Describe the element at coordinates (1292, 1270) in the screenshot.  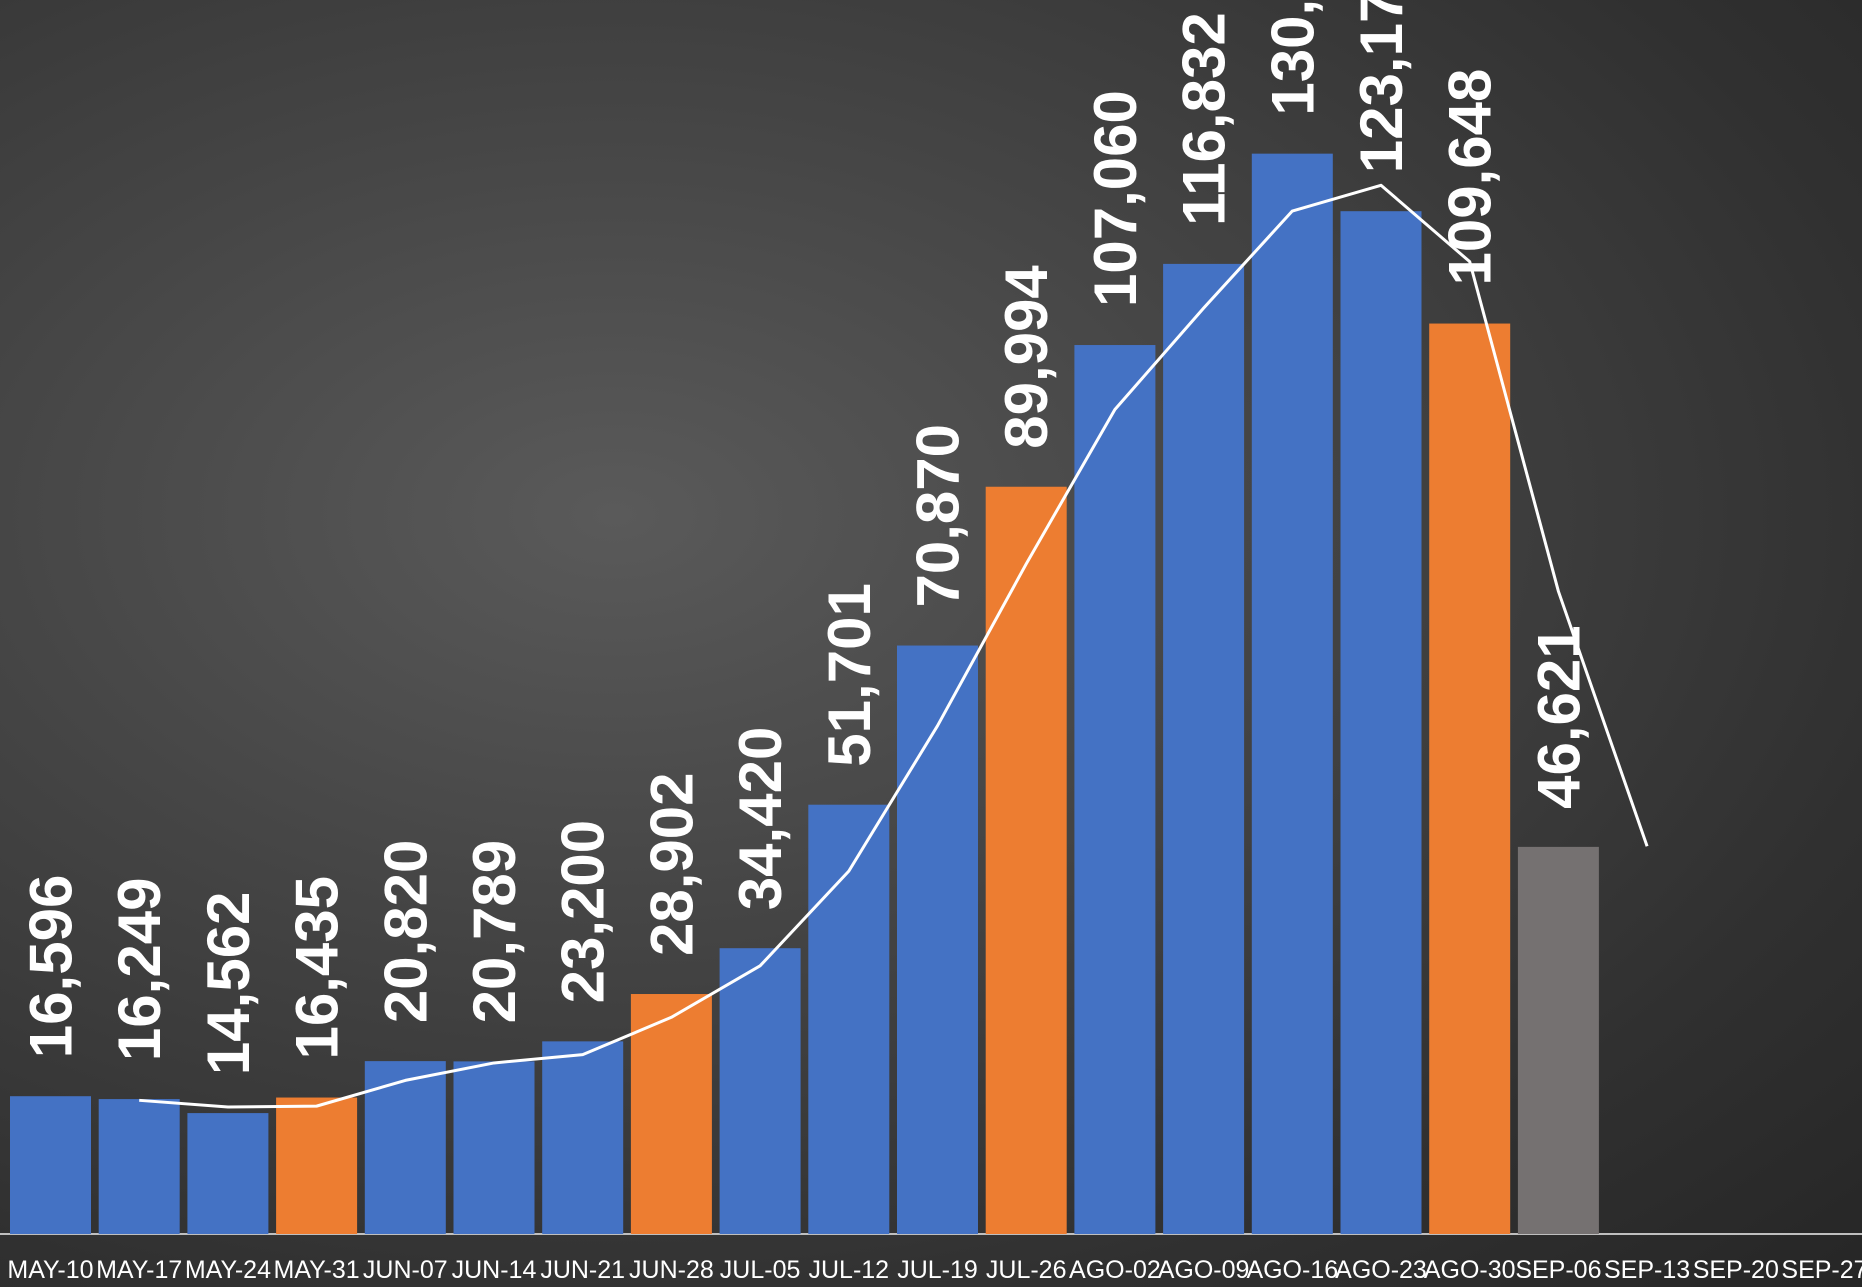
I see `x-tick-ago-16: AGO-16` at that location.